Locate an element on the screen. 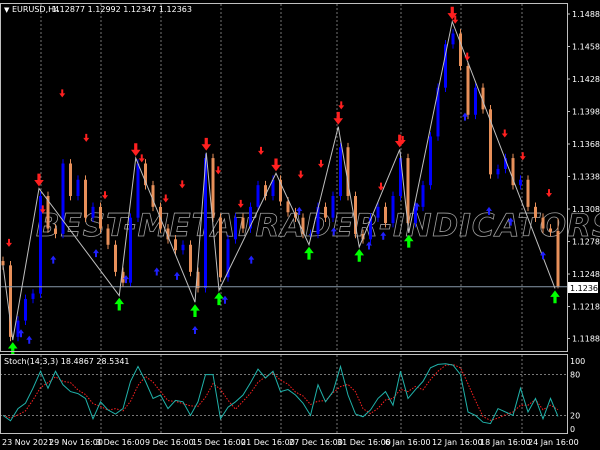 The width and height of the screenshot is (600, 450). time-tick-label: 29 Nov 16:00 is located at coordinates (76, 442).